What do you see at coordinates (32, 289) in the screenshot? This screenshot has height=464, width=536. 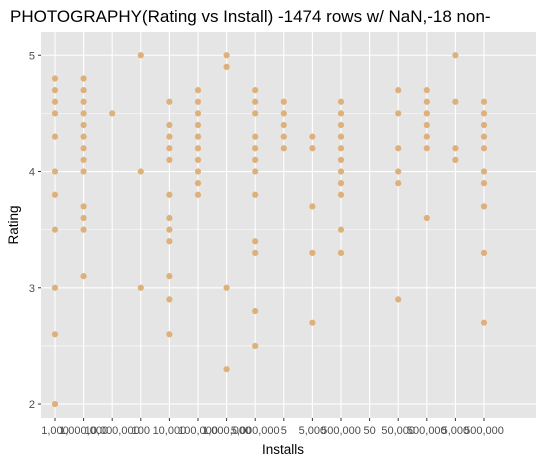 I see `y-tick-label: 3` at bounding box center [32, 289].